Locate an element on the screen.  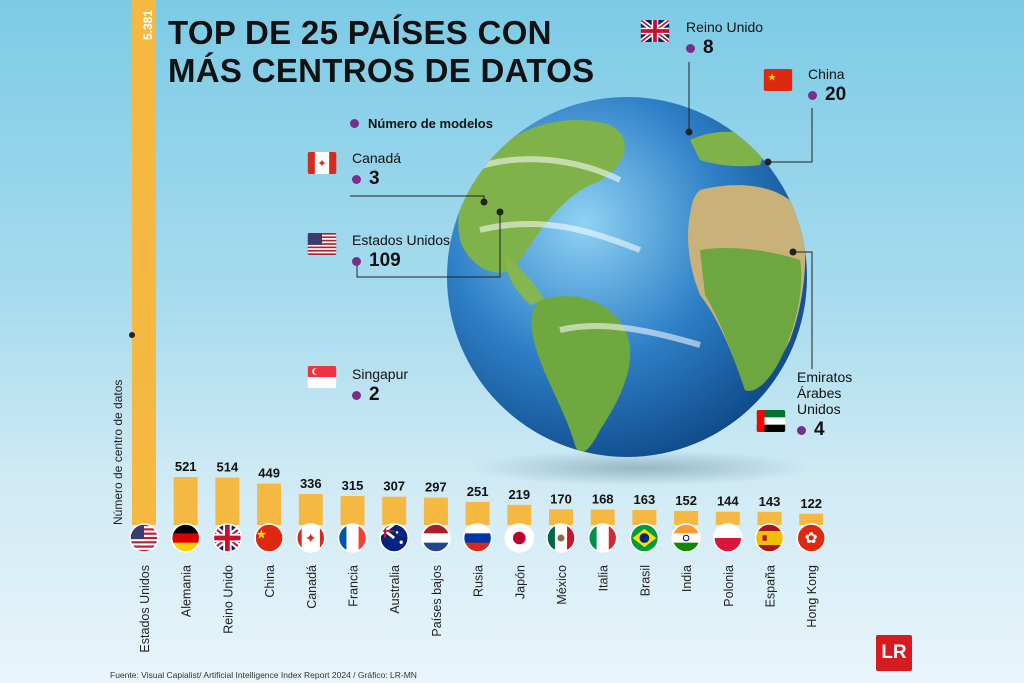
bar-value-label: 336 is located at coordinates (311, 483).